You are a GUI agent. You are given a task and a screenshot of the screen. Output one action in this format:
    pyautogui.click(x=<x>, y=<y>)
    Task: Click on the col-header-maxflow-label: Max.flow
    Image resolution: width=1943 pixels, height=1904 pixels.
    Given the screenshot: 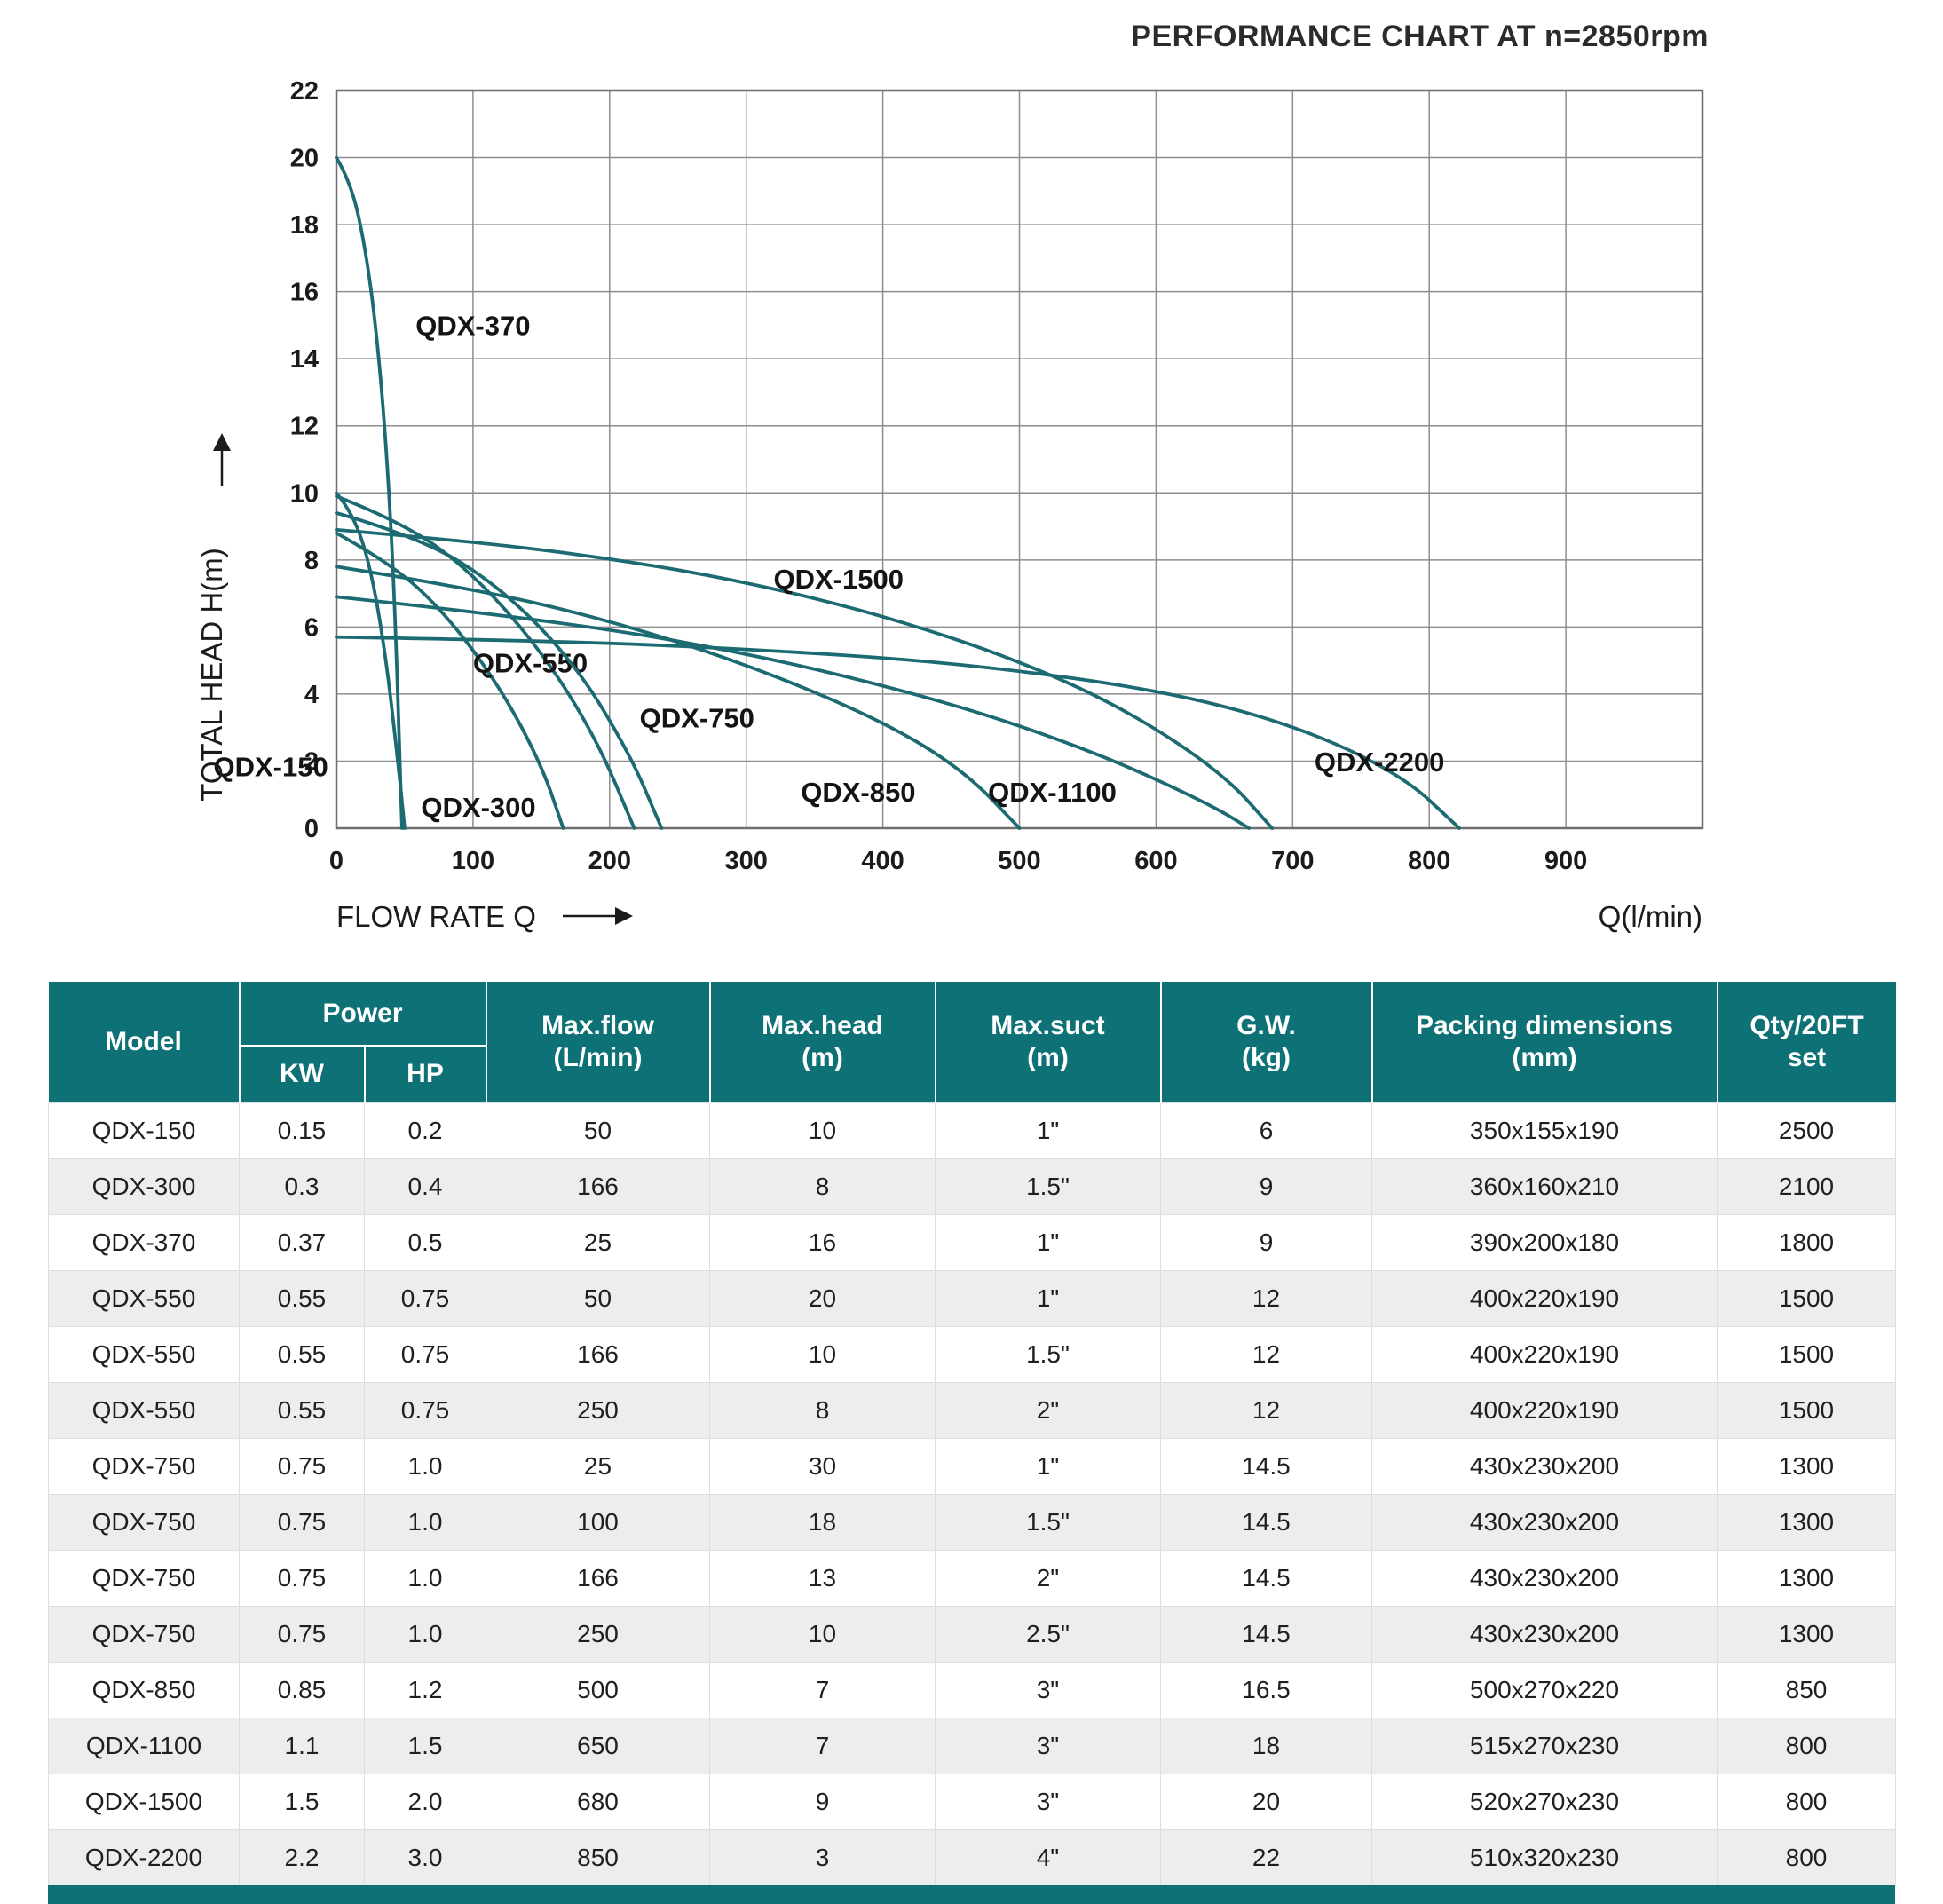 What is the action you would take?
    pyautogui.click(x=597, y=1025)
    